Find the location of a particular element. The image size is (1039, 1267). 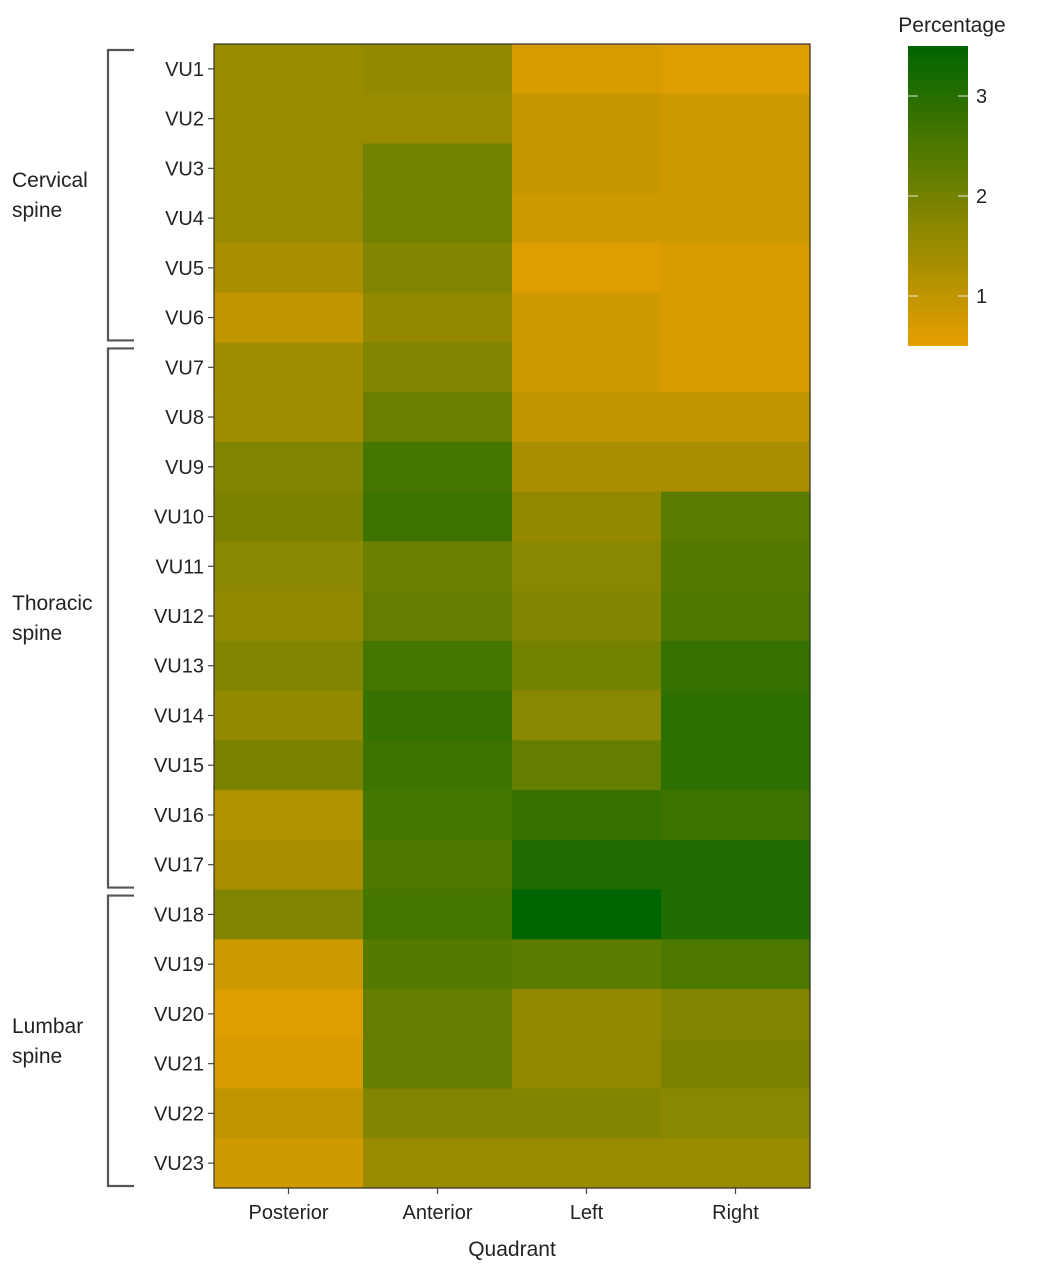

legend-tick-label: 1 is located at coordinates (981, 297).